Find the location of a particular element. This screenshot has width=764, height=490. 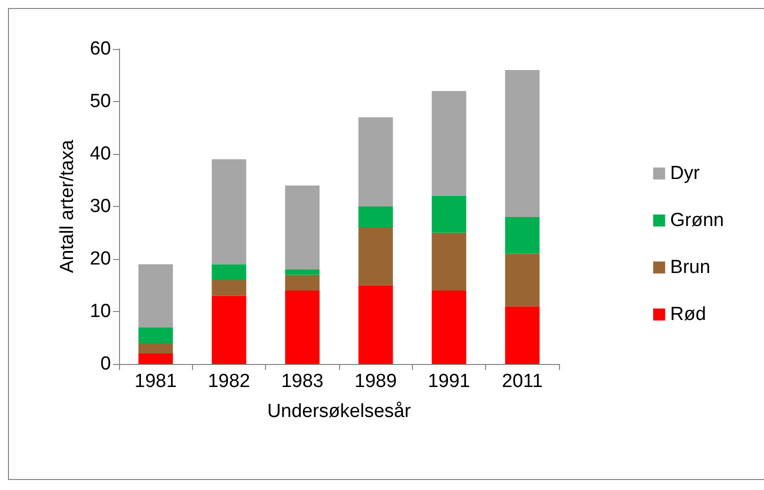

x-tick-label: 1982 is located at coordinates (229, 381).